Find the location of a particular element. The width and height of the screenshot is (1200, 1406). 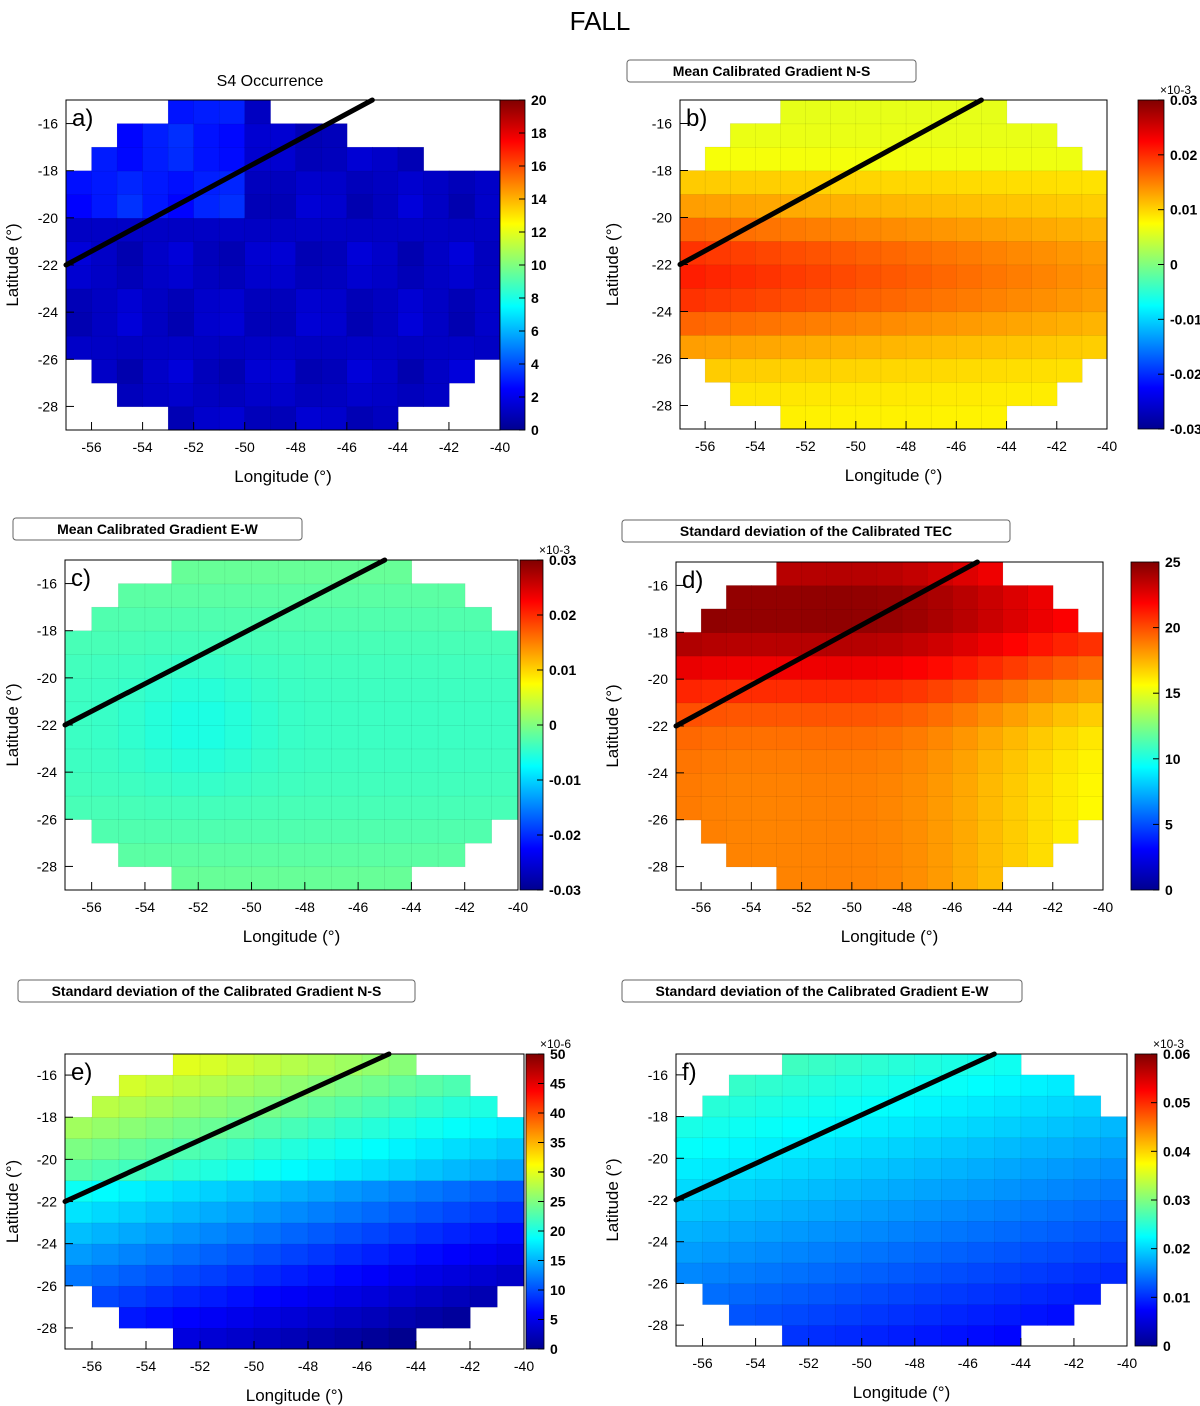

x-tick-label: -44 is located at coordinates (411, 907).